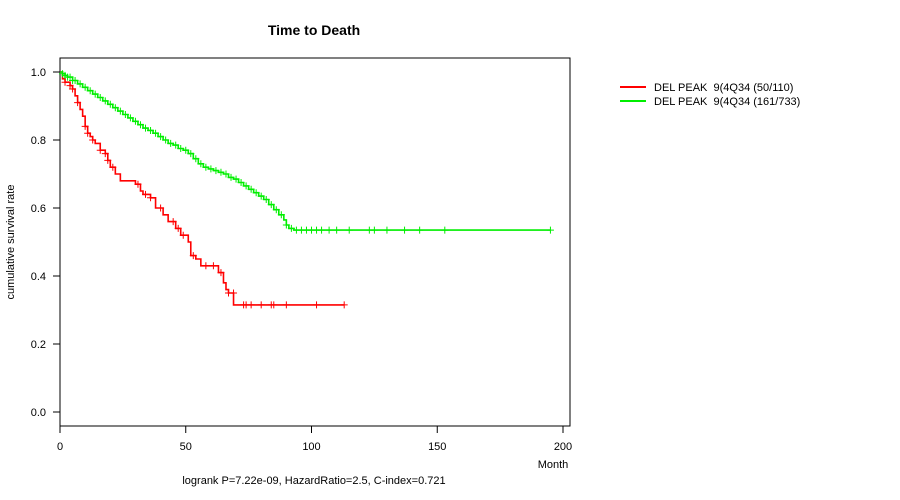 Image resolution: width=900 pixels, height=500 pixels. I want to click on x-tick-label: 200, so click(563, 447).